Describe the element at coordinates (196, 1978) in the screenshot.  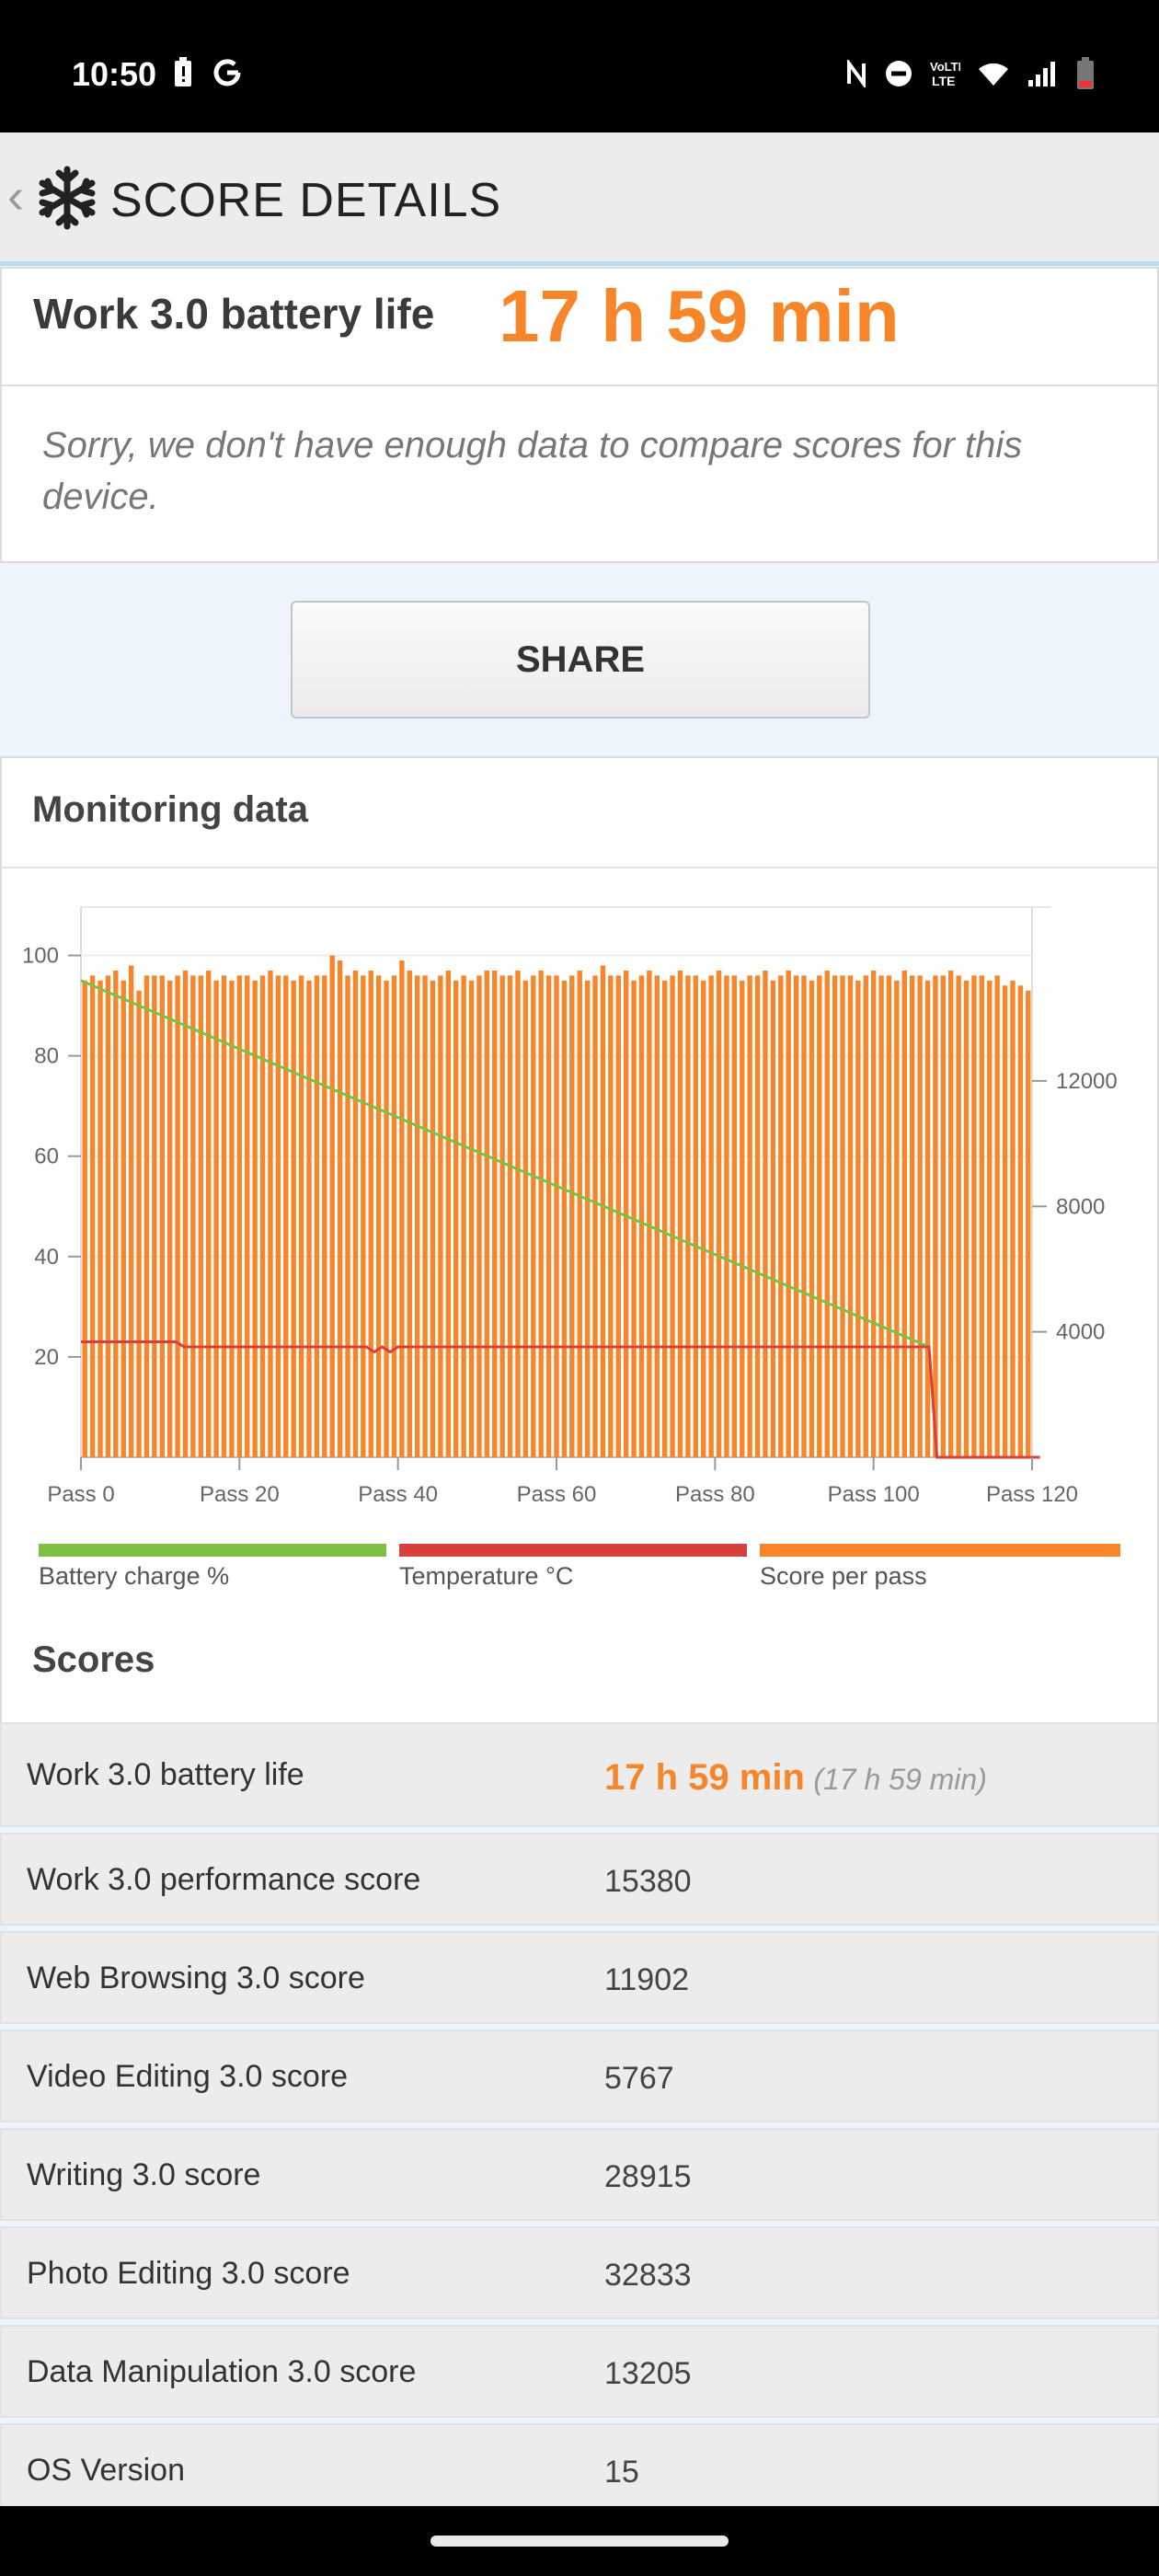
I see `row-label: Web Browsing 3.0 score` at that location.